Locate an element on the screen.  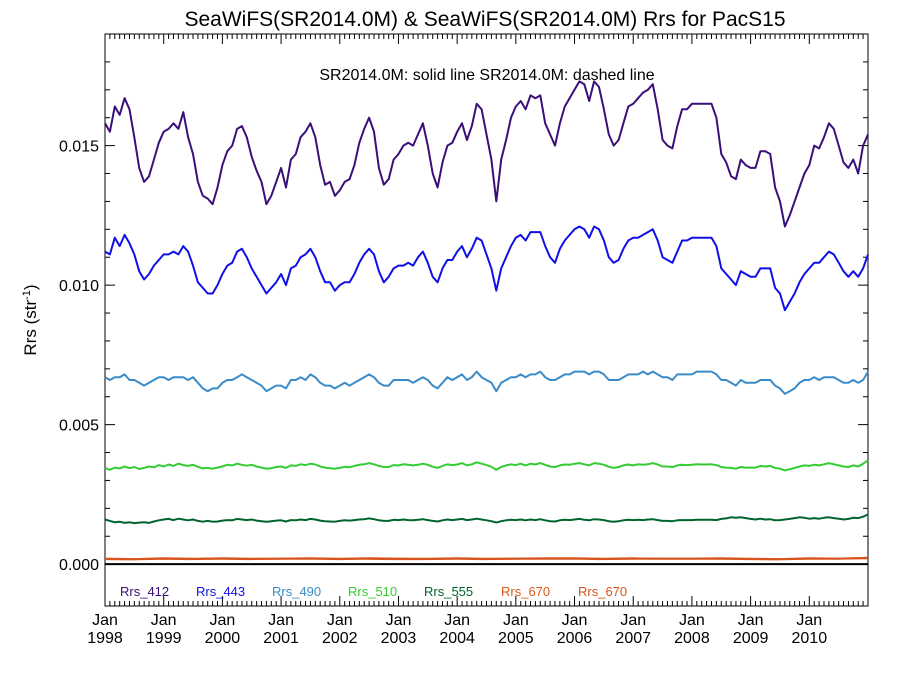
x-tick-year: 2007 is located at coordinates (633, 638).